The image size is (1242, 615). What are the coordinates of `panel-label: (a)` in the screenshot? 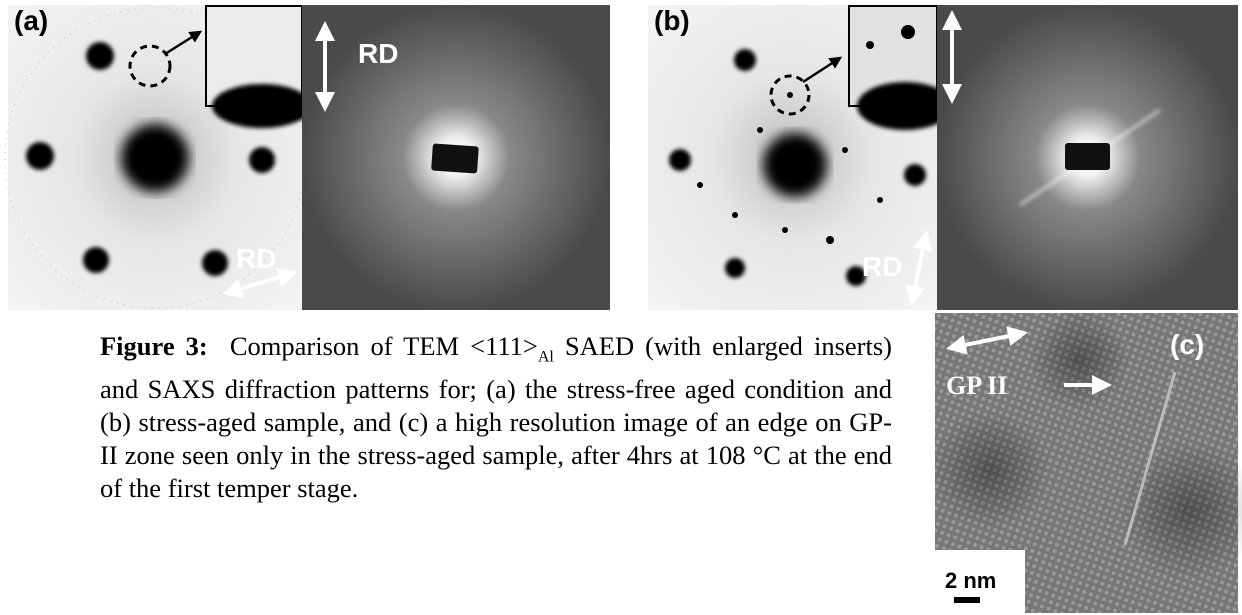 It's located at (31, 20).